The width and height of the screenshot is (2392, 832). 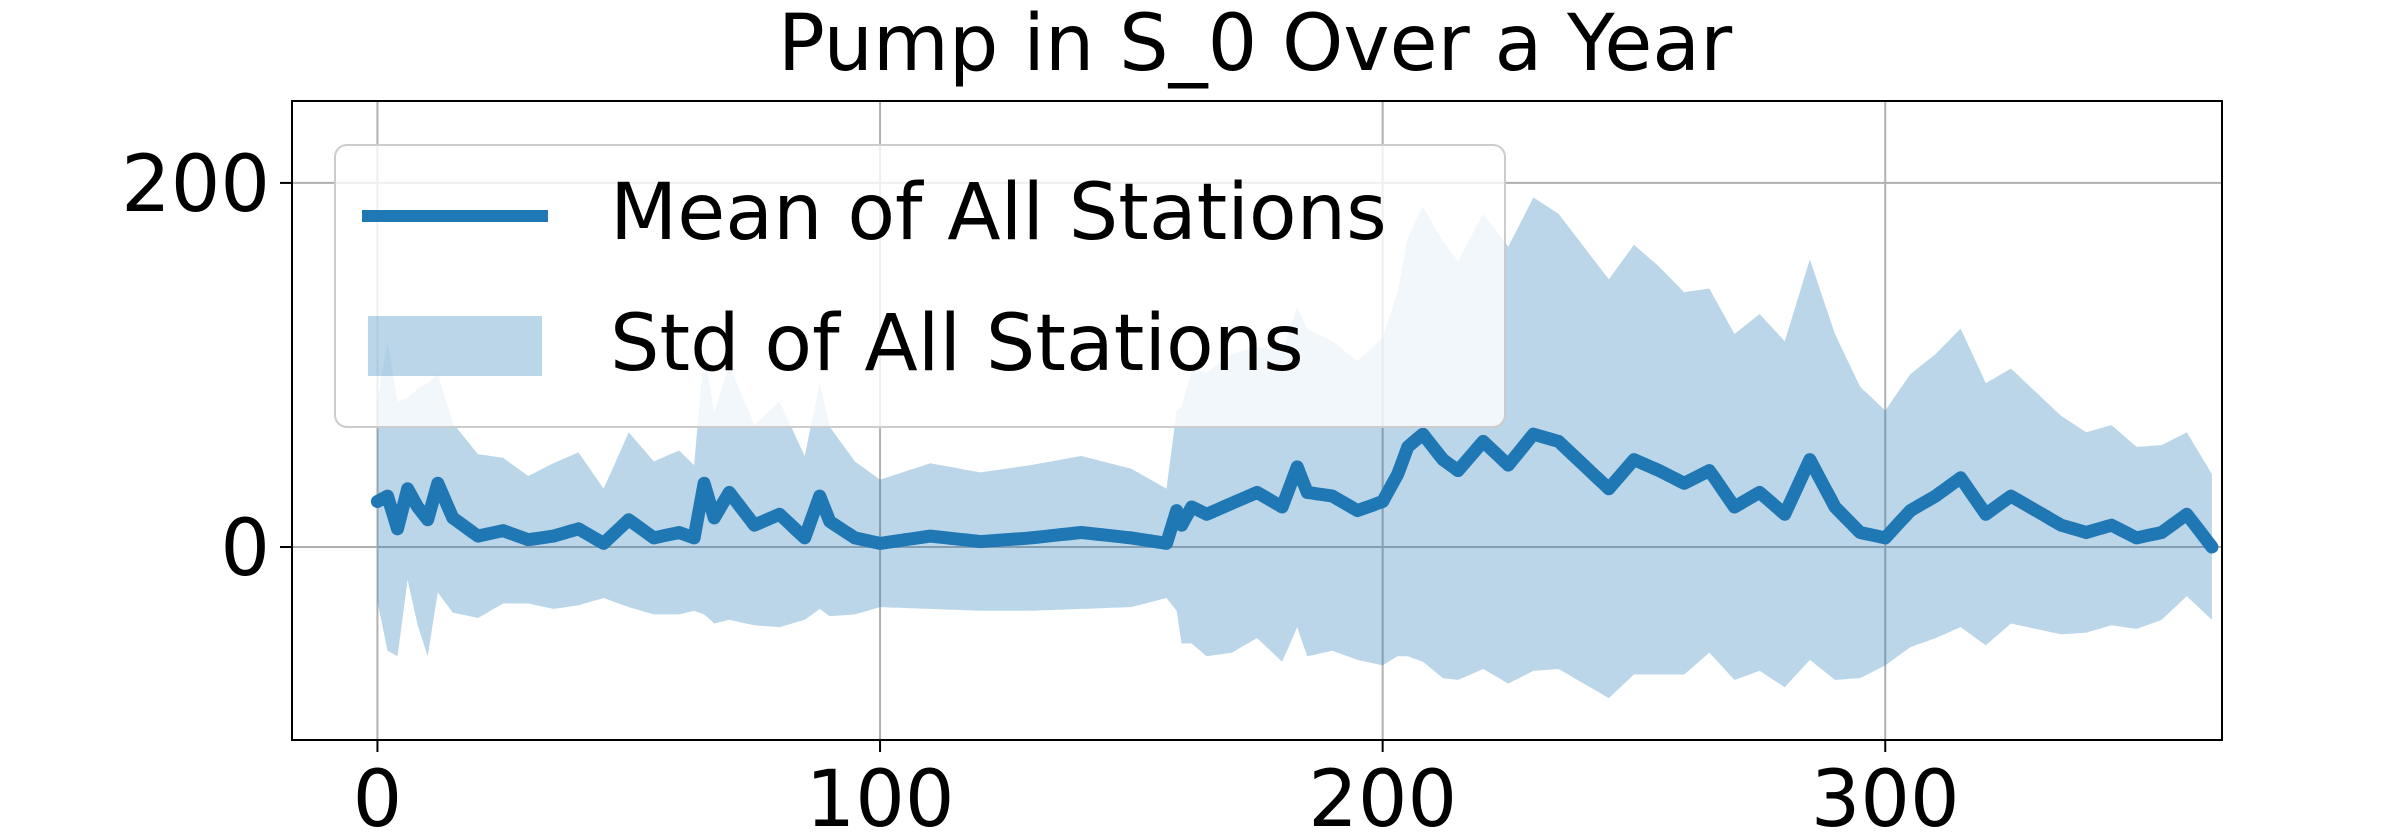 What do you see at coordinates (455, 346) in the screenshot?
I see `legend-std-swatch` at bounding box center [455, 346].